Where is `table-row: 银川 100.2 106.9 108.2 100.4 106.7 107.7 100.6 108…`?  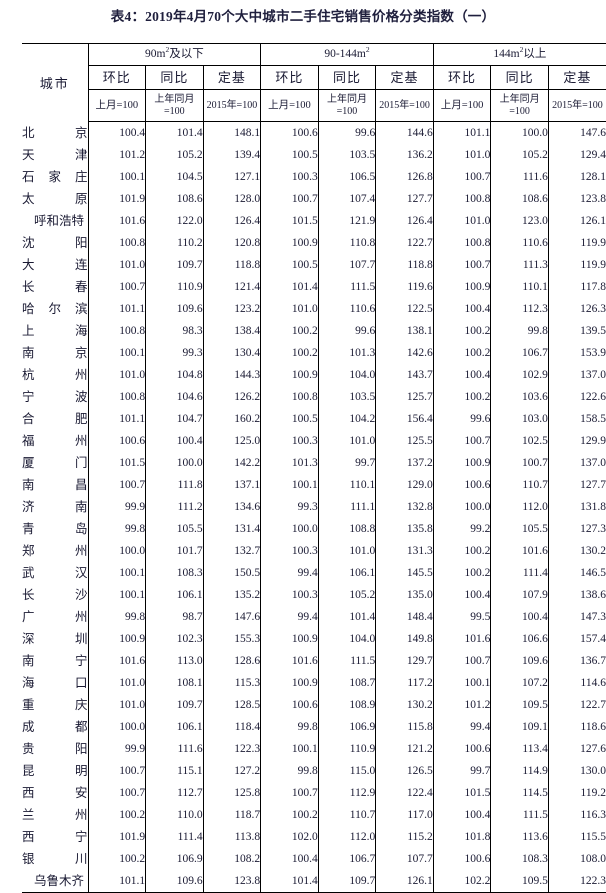 table-row: 银川 100.2 106.9 108.2 100.4 106.7 107.7 100.6 108… is located at coordinates (314, 859).